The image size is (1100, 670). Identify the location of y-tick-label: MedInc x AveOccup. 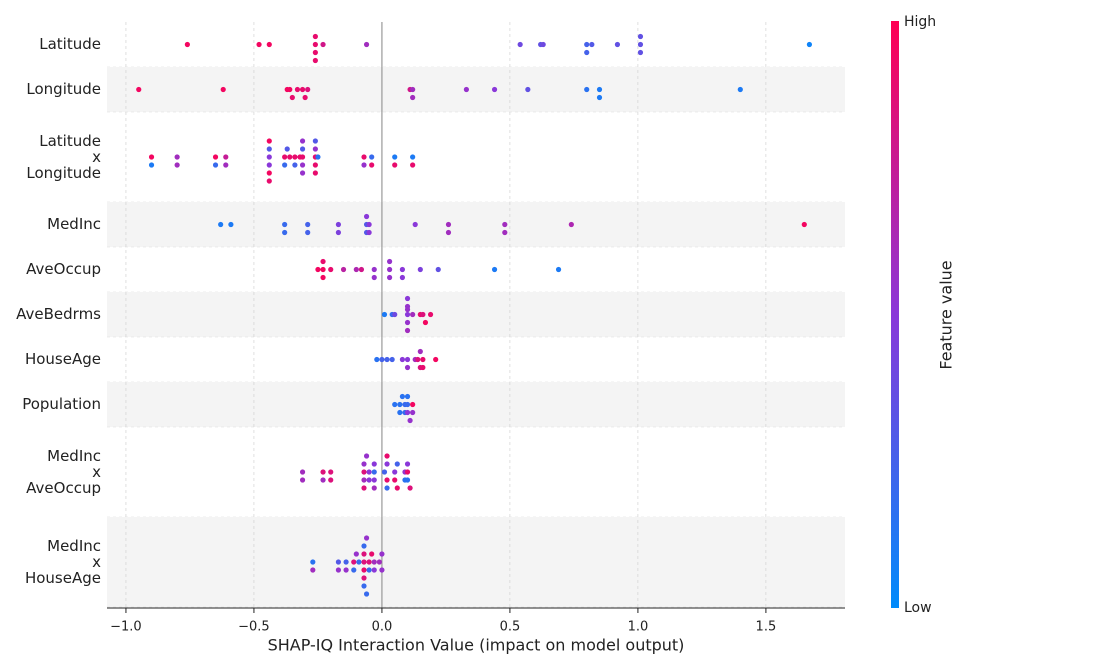
(63, 472).